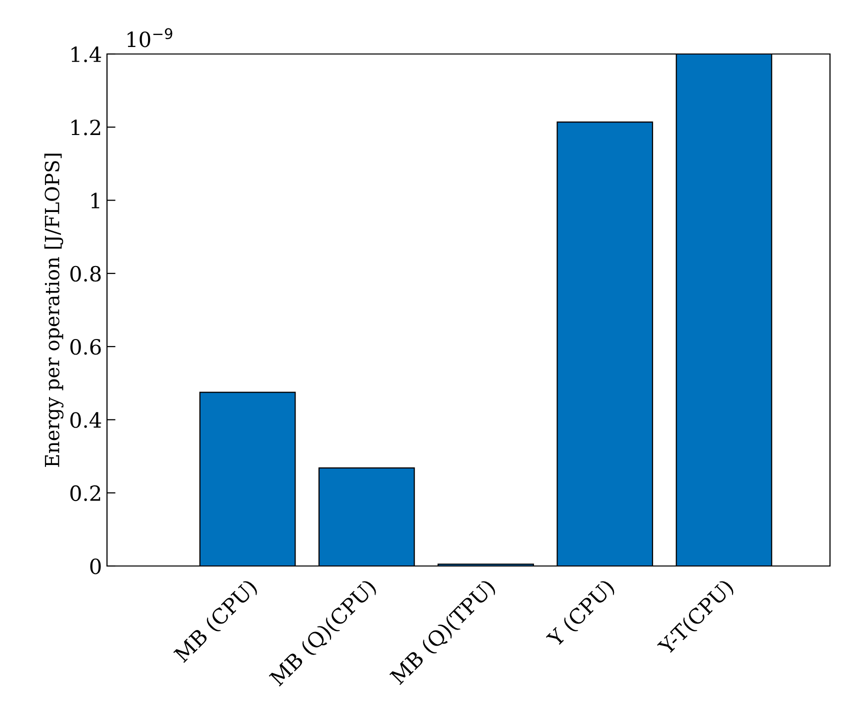 This screenshot has width=859, height=724. What do you see at coordinates (150, 38) in the screenshot?
I see `text: 10$^{−9}$` at bounding box center [150, 38].